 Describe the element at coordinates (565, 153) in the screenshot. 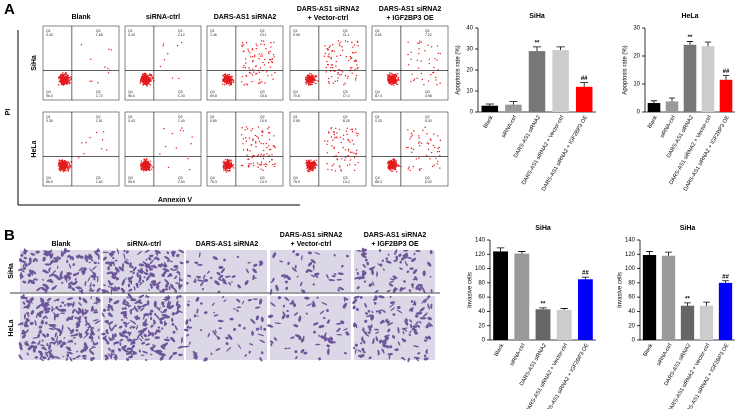

I see `x-tick-label: DARS-AS1 siRNA2 + IGF2BP3 OE` at that location.